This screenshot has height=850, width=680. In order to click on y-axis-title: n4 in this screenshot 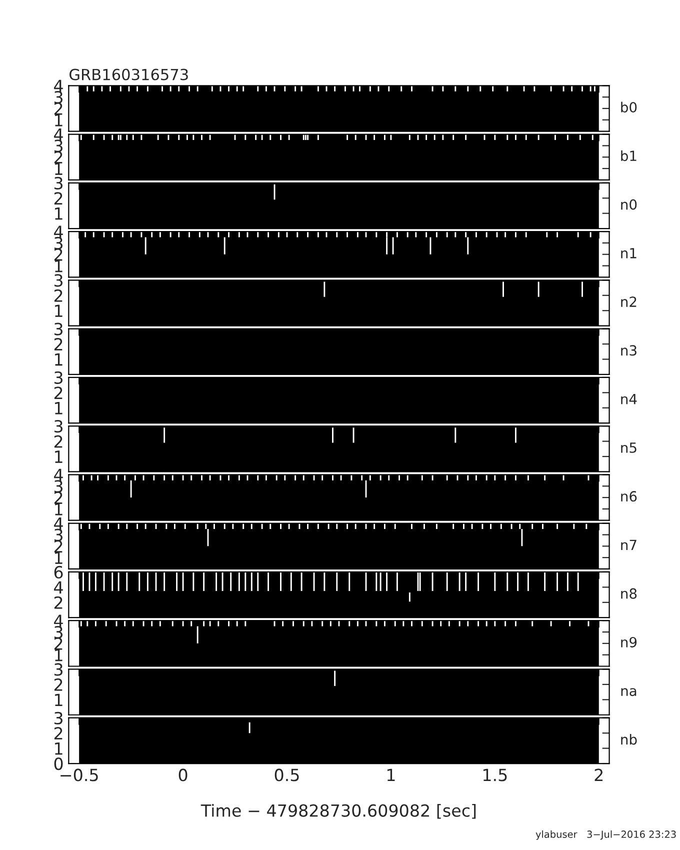, I will do `click(629, 399)`.